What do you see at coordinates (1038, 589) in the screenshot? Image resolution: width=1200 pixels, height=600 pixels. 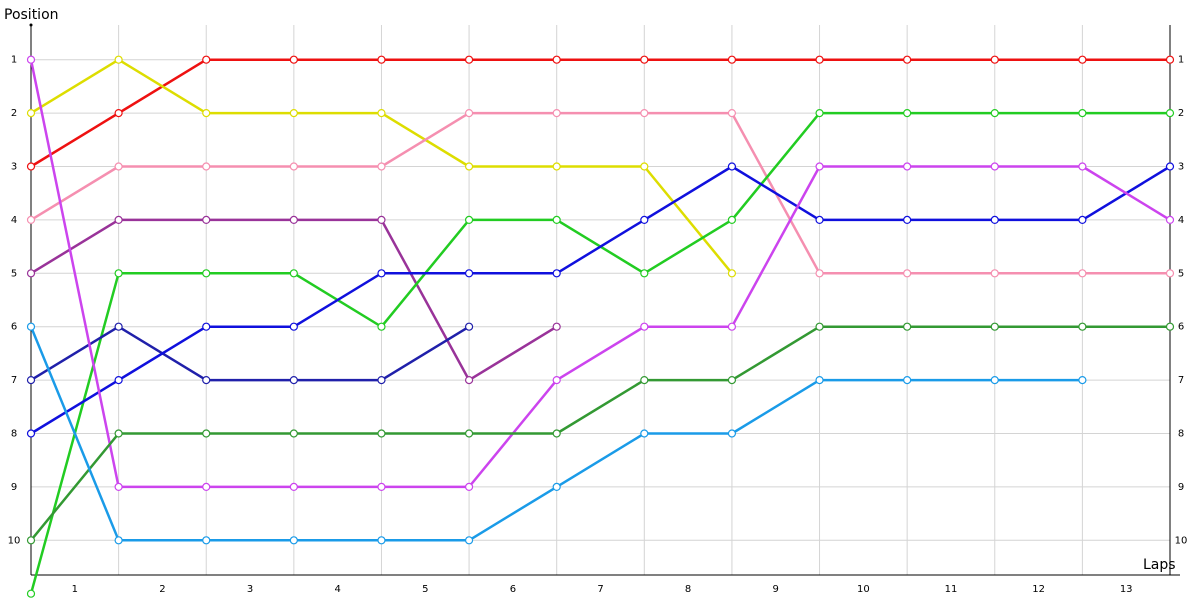 I see `x-tick-label: 12` at bounding box center [1038, 589].